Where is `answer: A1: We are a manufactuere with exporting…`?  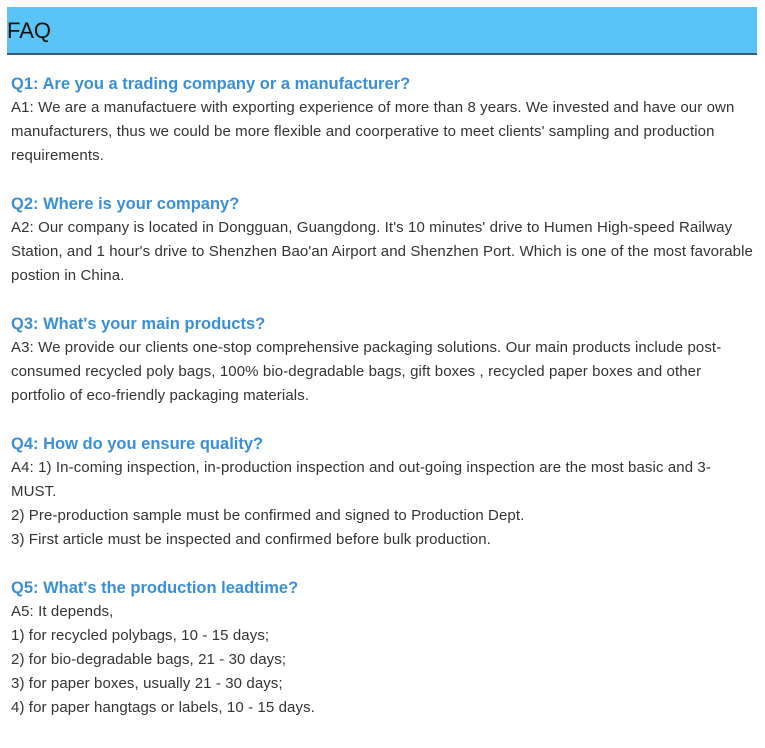 answer: A1: We are a manufactuere with exporting… is located at coordinates (373, 131).